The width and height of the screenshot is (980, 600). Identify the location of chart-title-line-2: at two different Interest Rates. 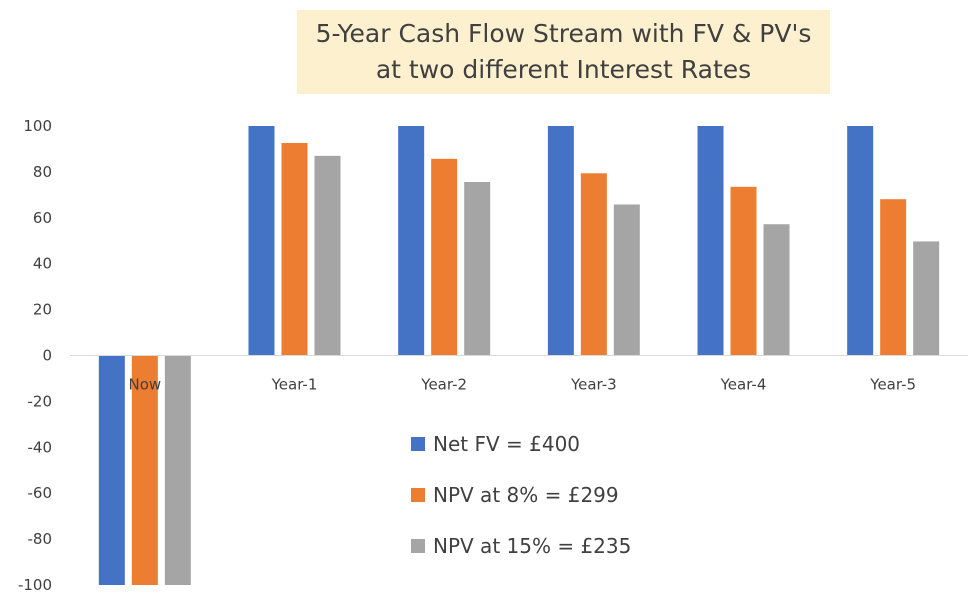
(563, 69).